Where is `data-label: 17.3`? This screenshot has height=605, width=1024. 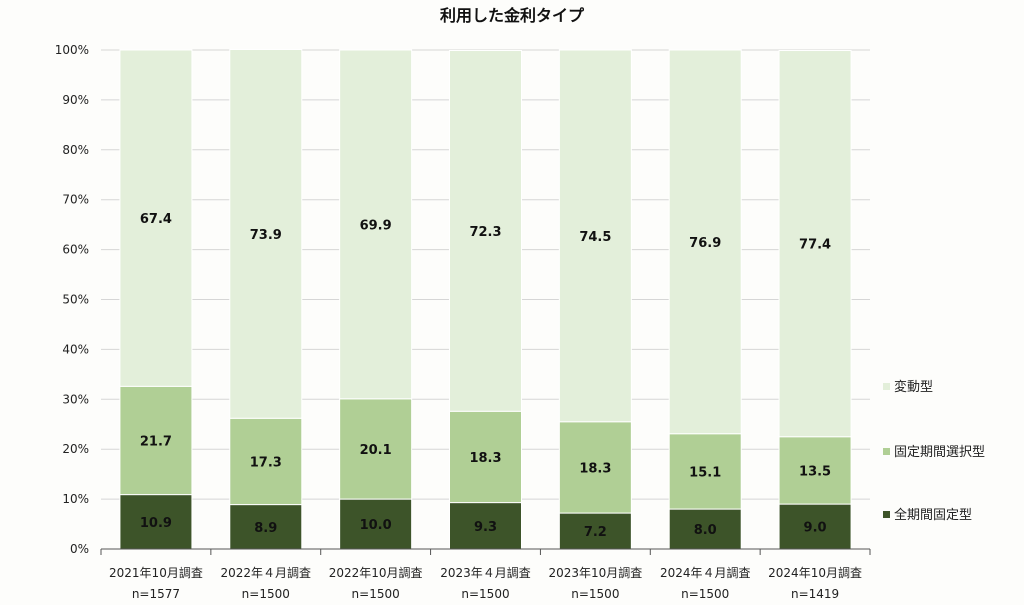
data-label: 17.3 is located at coordinates (266, 462).